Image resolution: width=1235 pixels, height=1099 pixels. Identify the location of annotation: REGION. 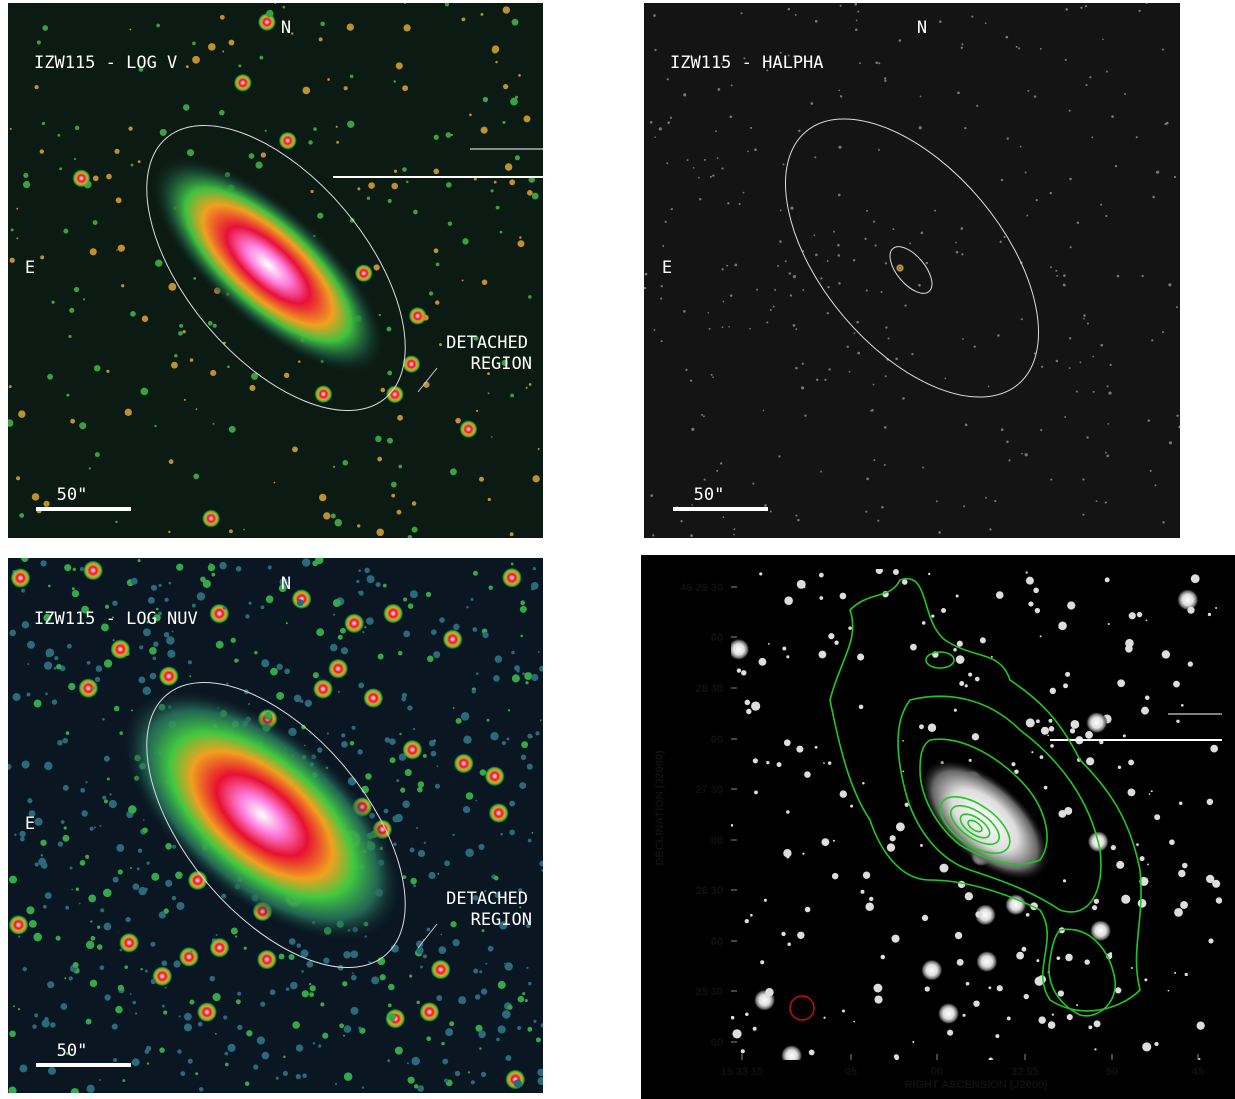
(501, 364).